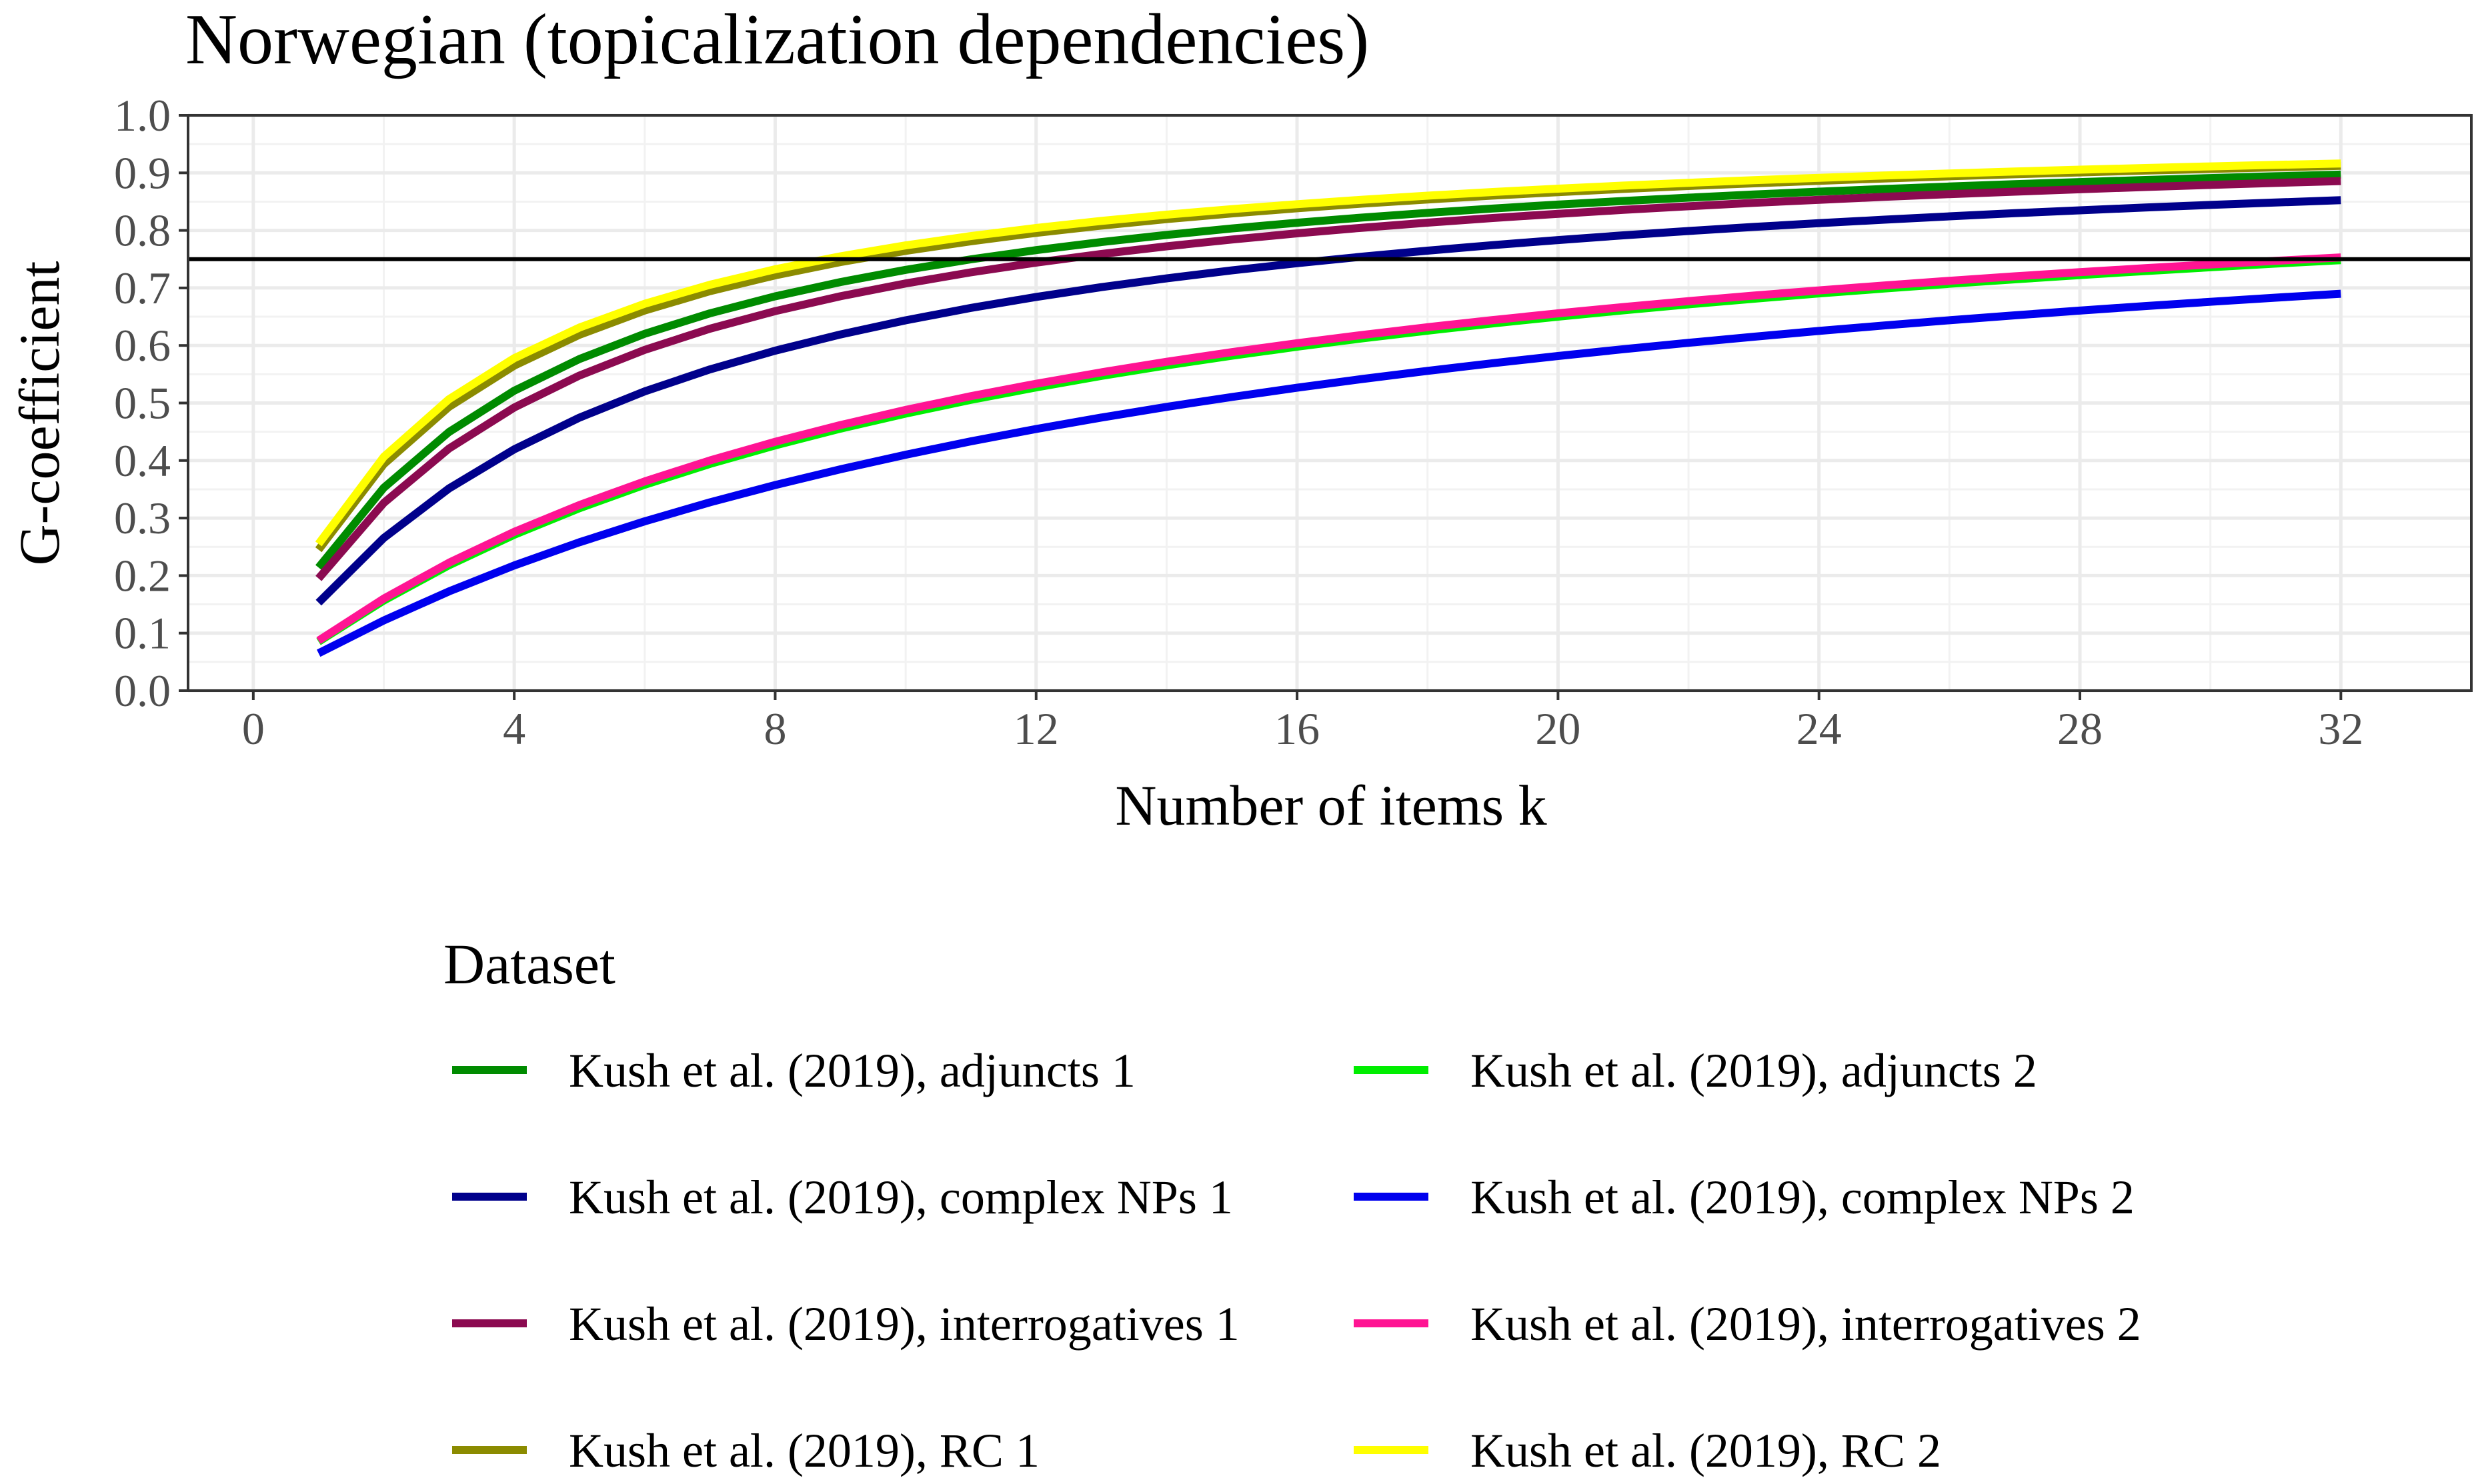  Describe the element at coordinates (1036, 728) in the screenshot. I see `x-tick-label: 12` at that location.